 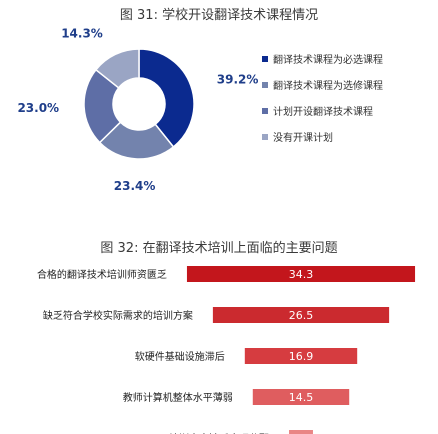 What do you see at coordinates (303, 137) in the screenshot?
I see `legend-label: 没有开课计划` at bounding box center [303, 137].